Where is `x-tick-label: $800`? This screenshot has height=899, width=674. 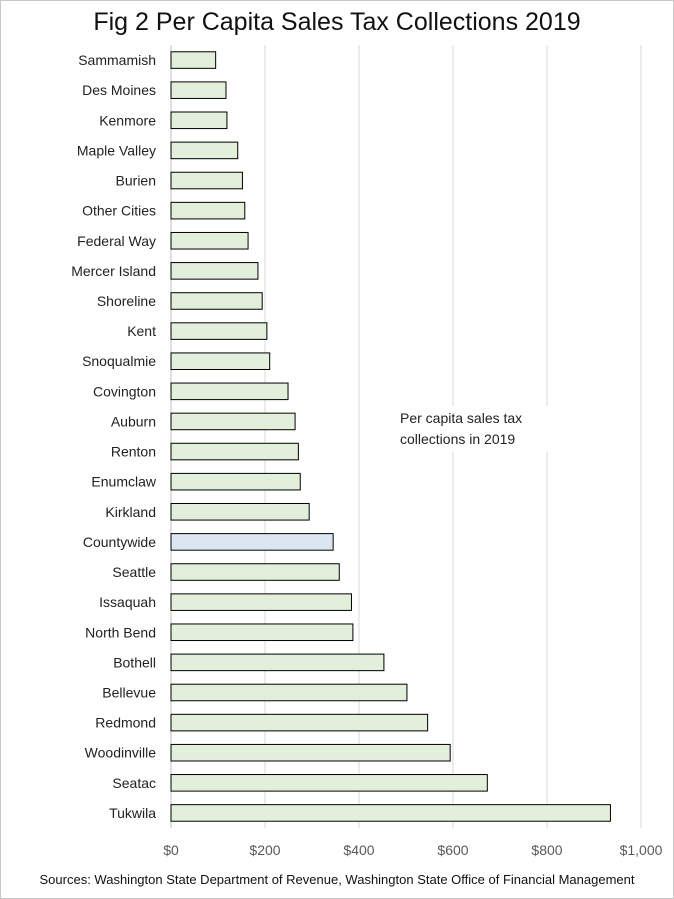 x-tick-label: $800 is located at coordinates (546, 850).